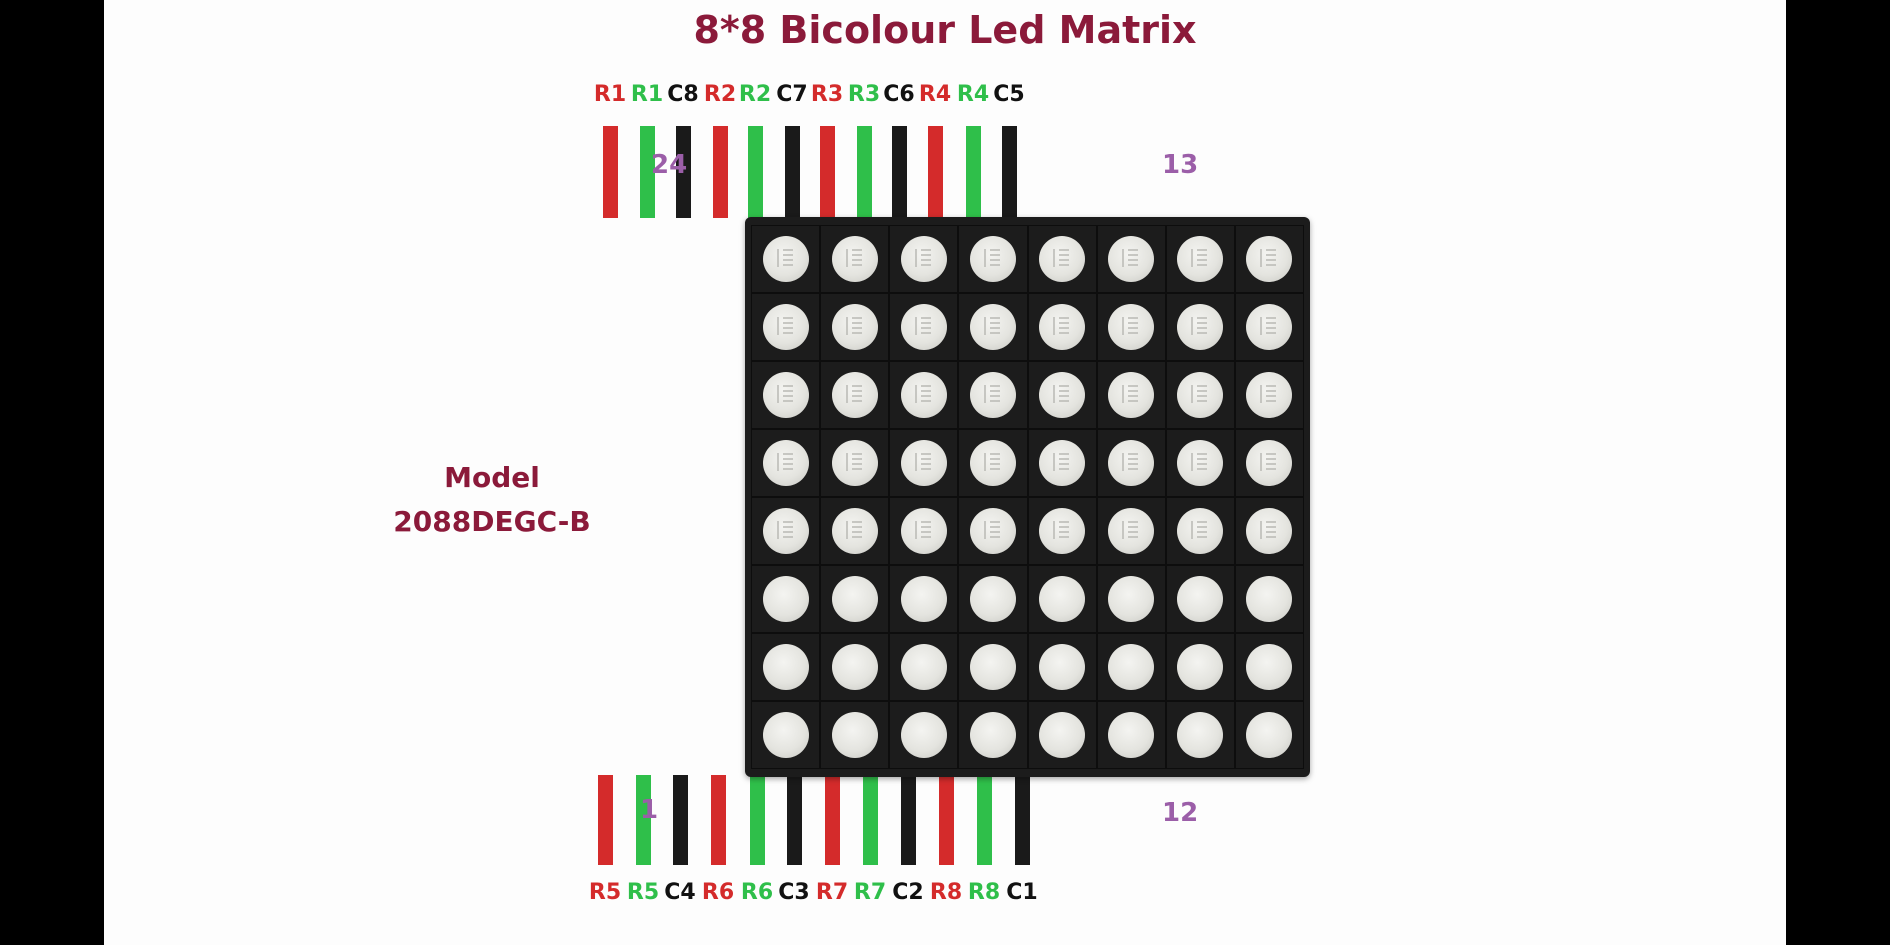 This screenshot has width=1890, height=945. What do you see at coordinates (935, 94) in the screenshot?
I see `top-pin-label-10: R4` at bounding box center [935, 94].